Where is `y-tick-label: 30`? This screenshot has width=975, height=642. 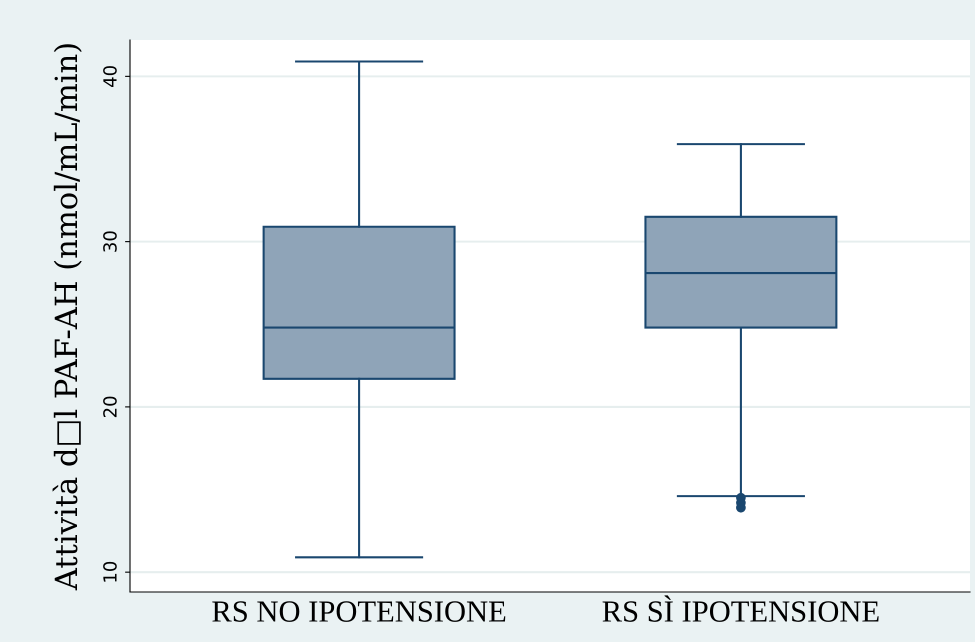 y-tick-label: 30 is located at coordinates (110, 241).